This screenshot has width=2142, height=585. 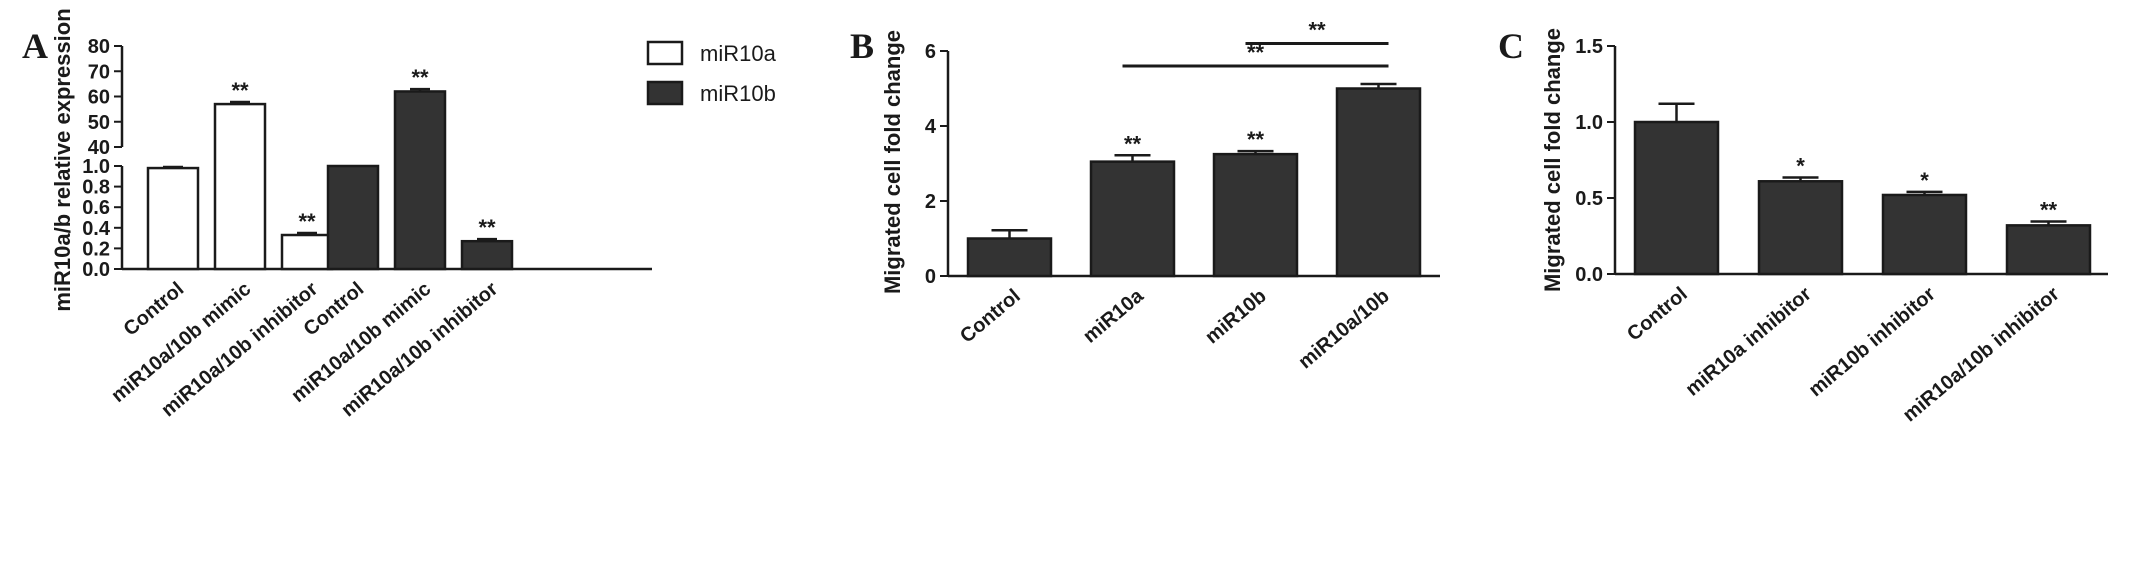 What do you see at coordinates (930, 202) in the screenshot?
I see `y-tick-label: 2` at bounding box center [930, 202].